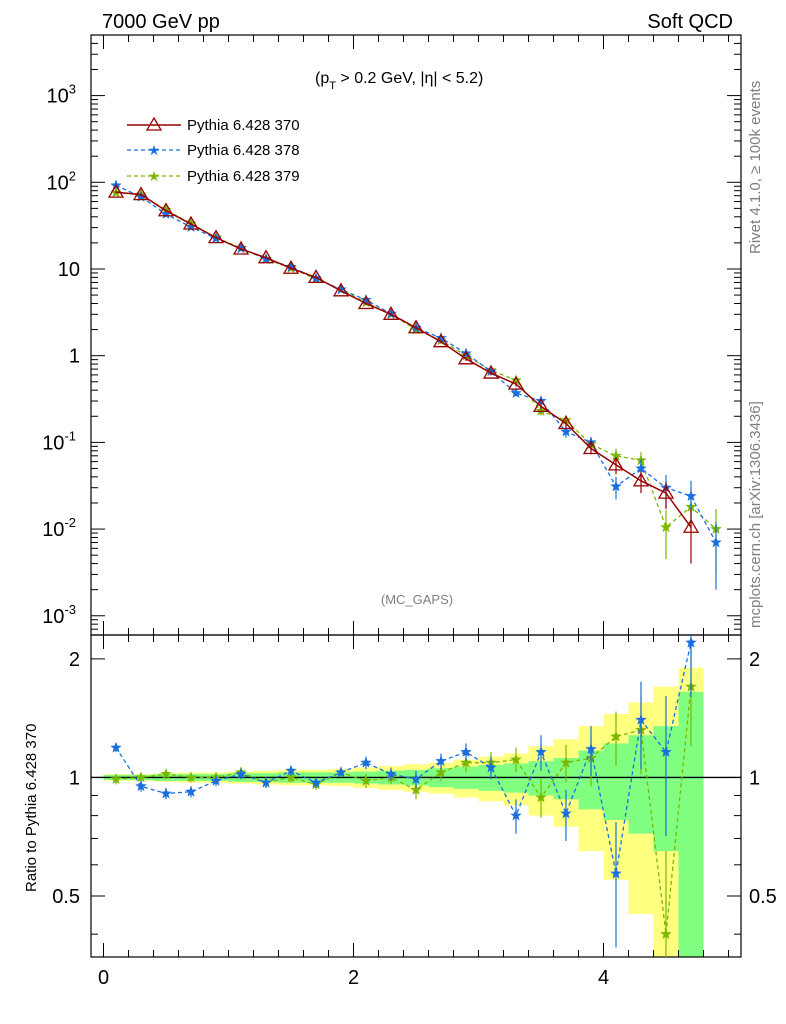 The width and height of the screenshot is (786, 1024). I want to click on y-tick-label-main-4: 10, so click(69, 270).